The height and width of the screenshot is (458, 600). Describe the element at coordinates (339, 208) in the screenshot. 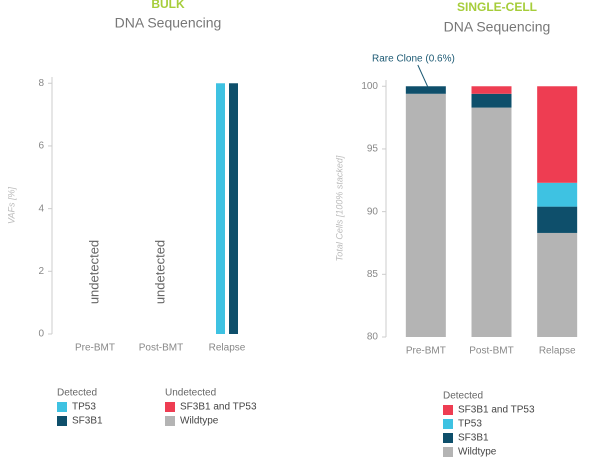

I see `y-axis-label: Total Cells [100% stacked]` at that location.